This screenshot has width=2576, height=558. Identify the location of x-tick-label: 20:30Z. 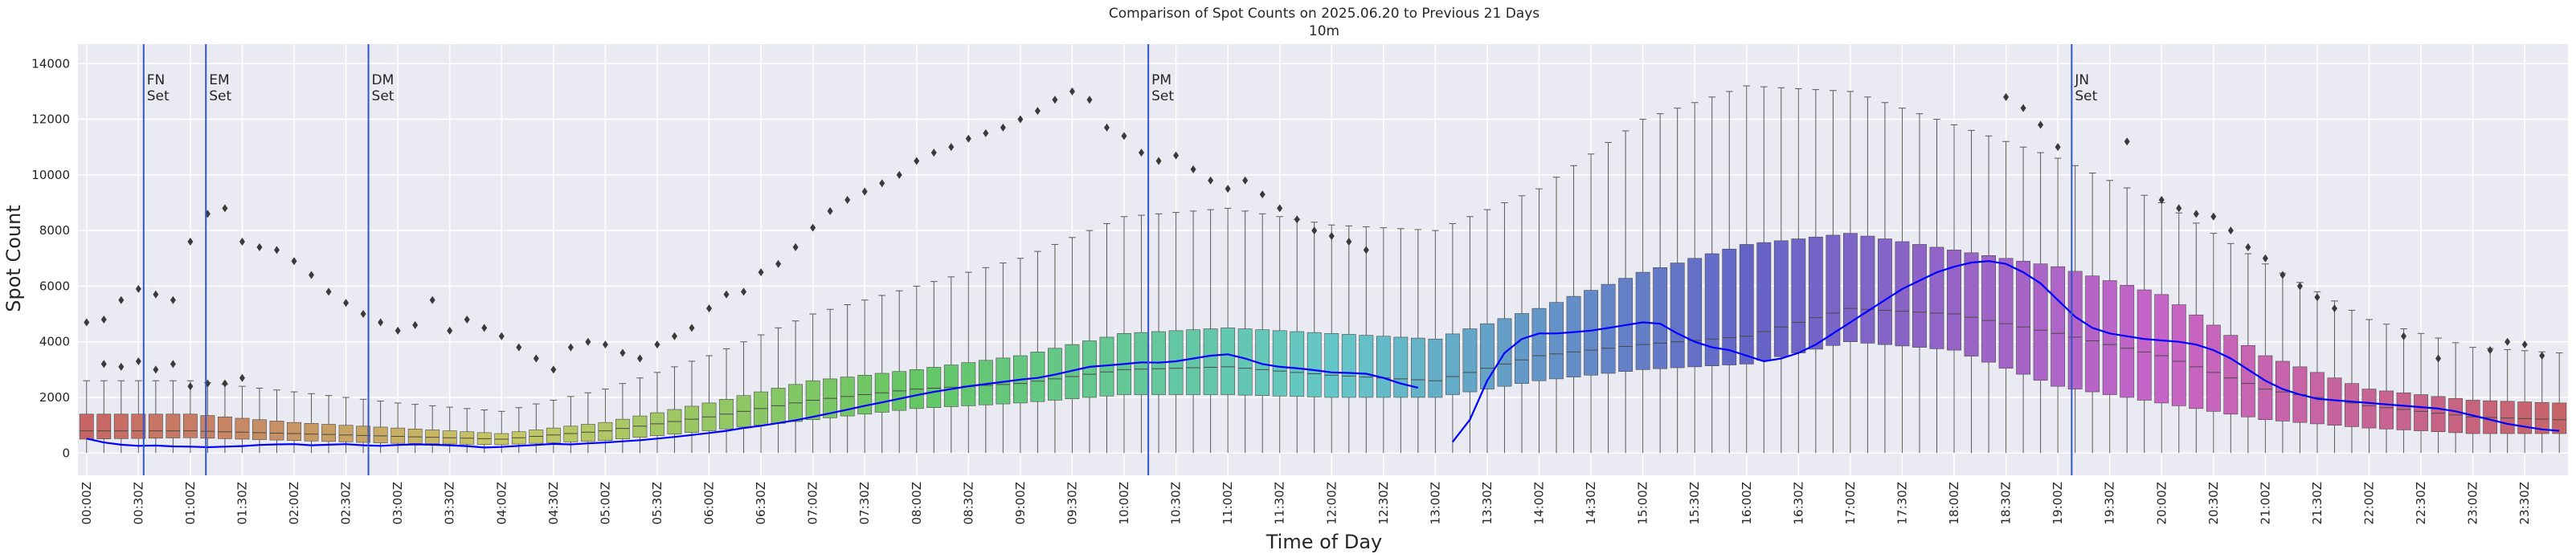
(2213, 503).